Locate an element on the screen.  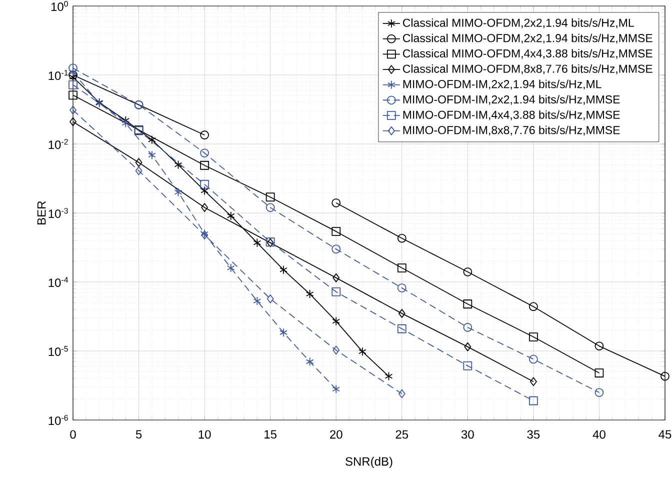
legend-label: Classical MIMO-OFDM,8x8,7.76 bits/s/Hz,MMSE is located at coordinates (527, 69).